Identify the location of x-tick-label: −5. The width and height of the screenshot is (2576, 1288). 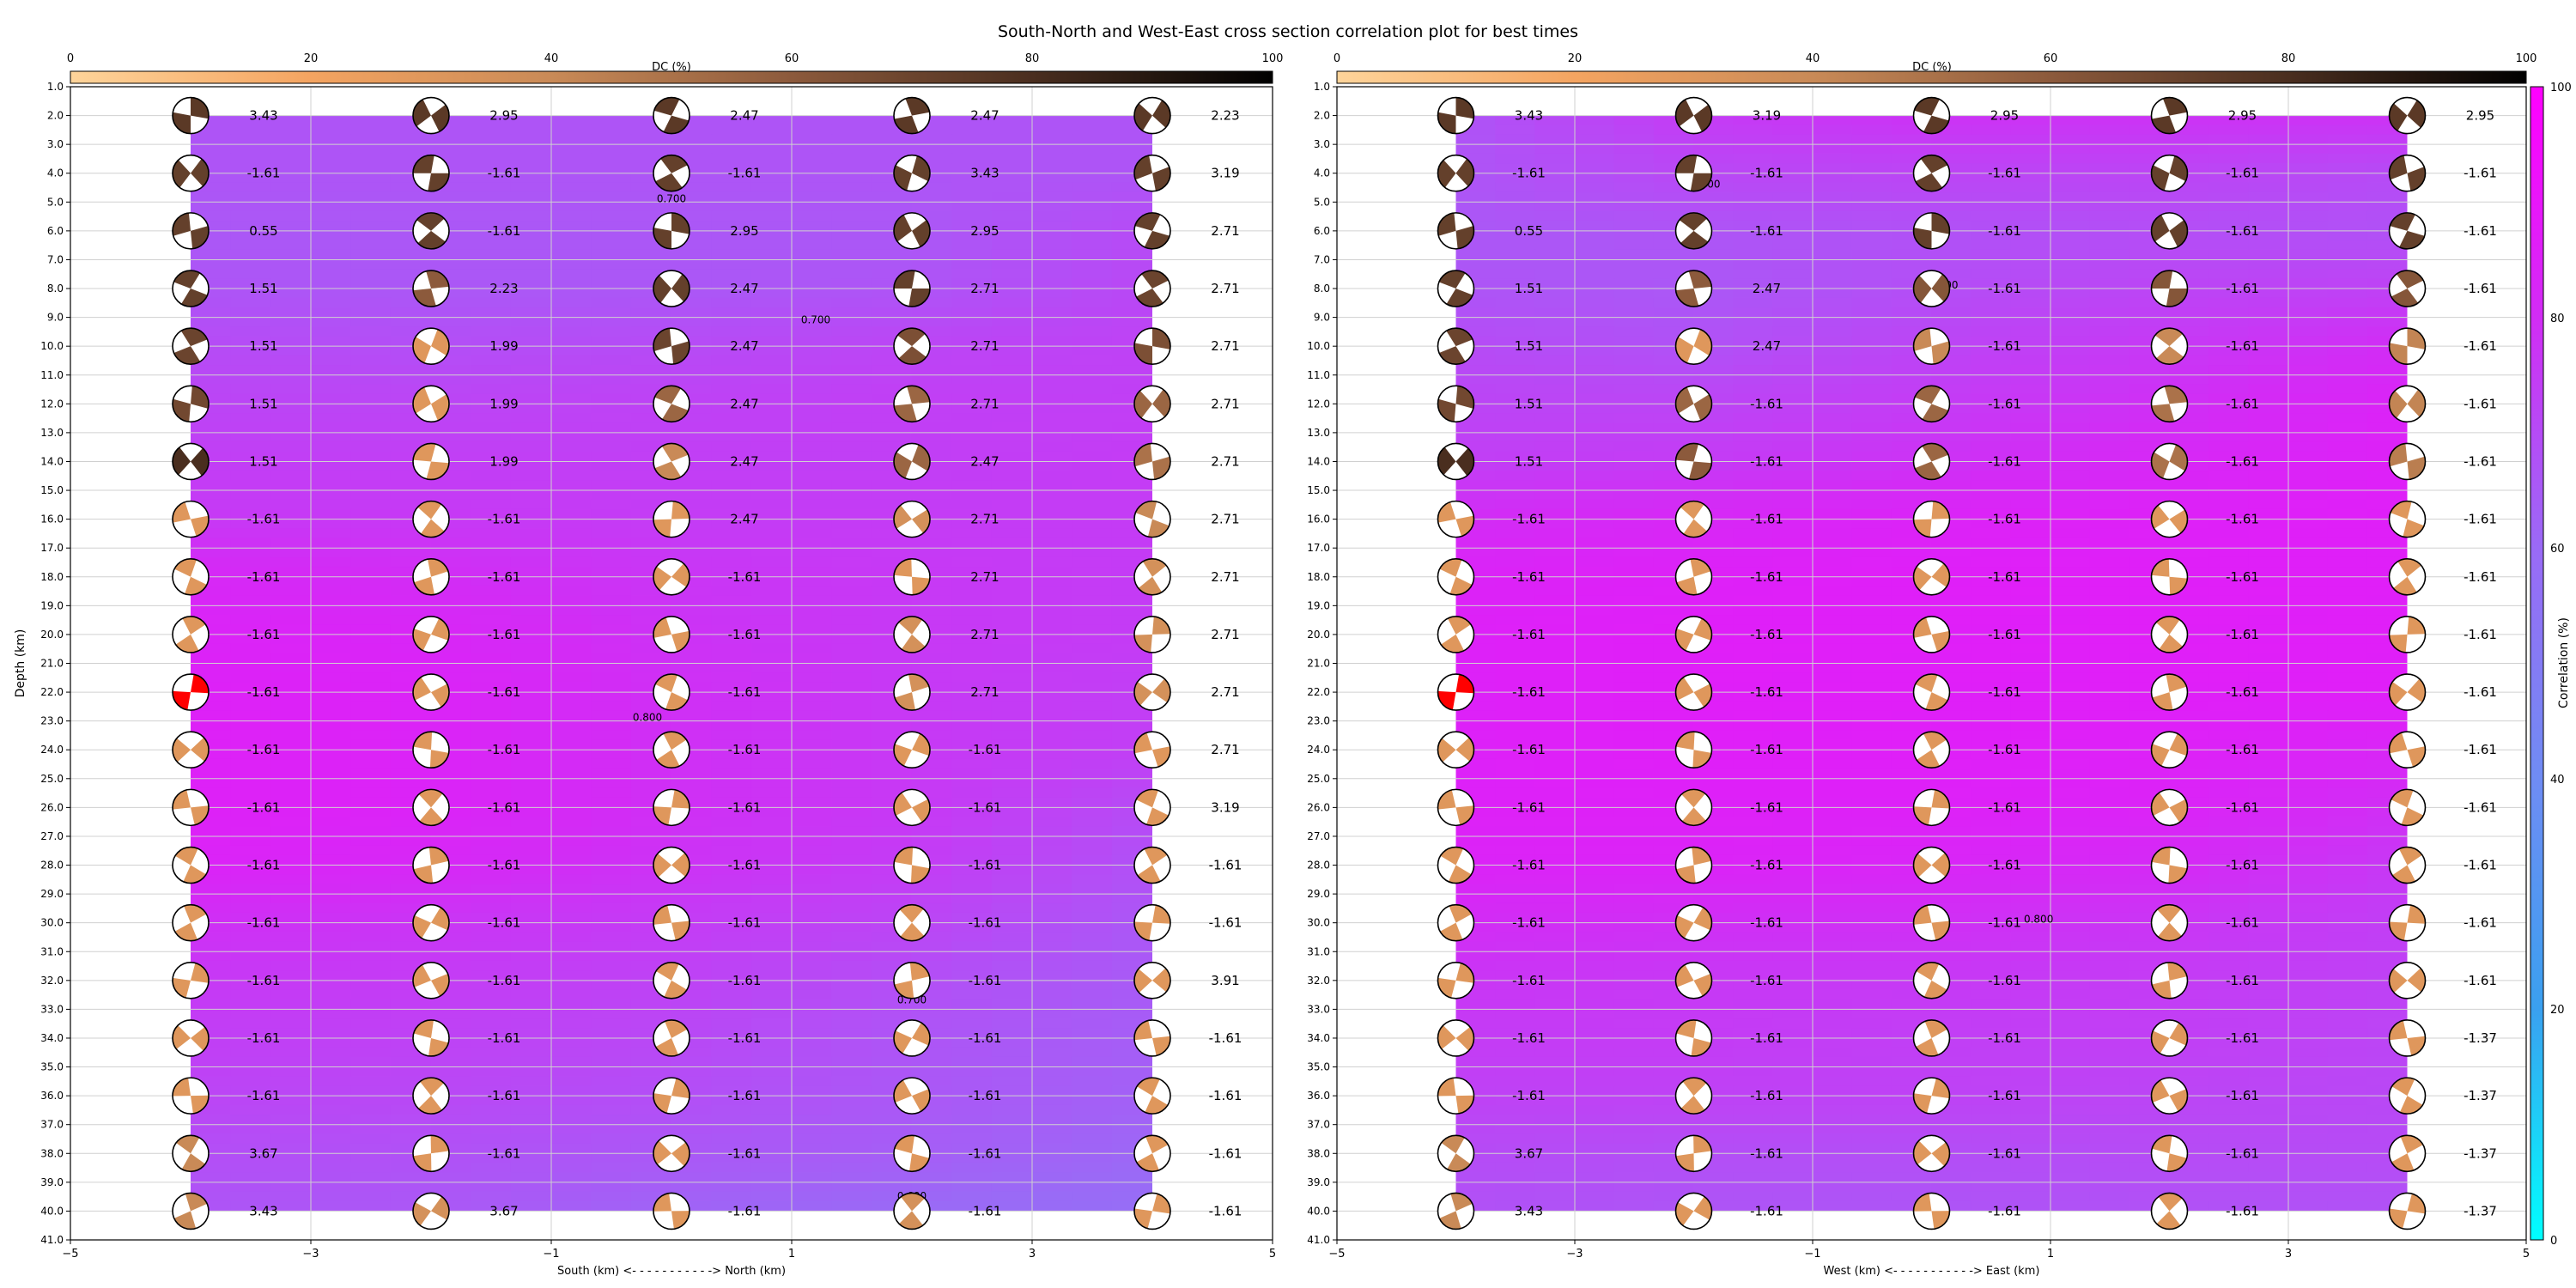
(70, 1254).